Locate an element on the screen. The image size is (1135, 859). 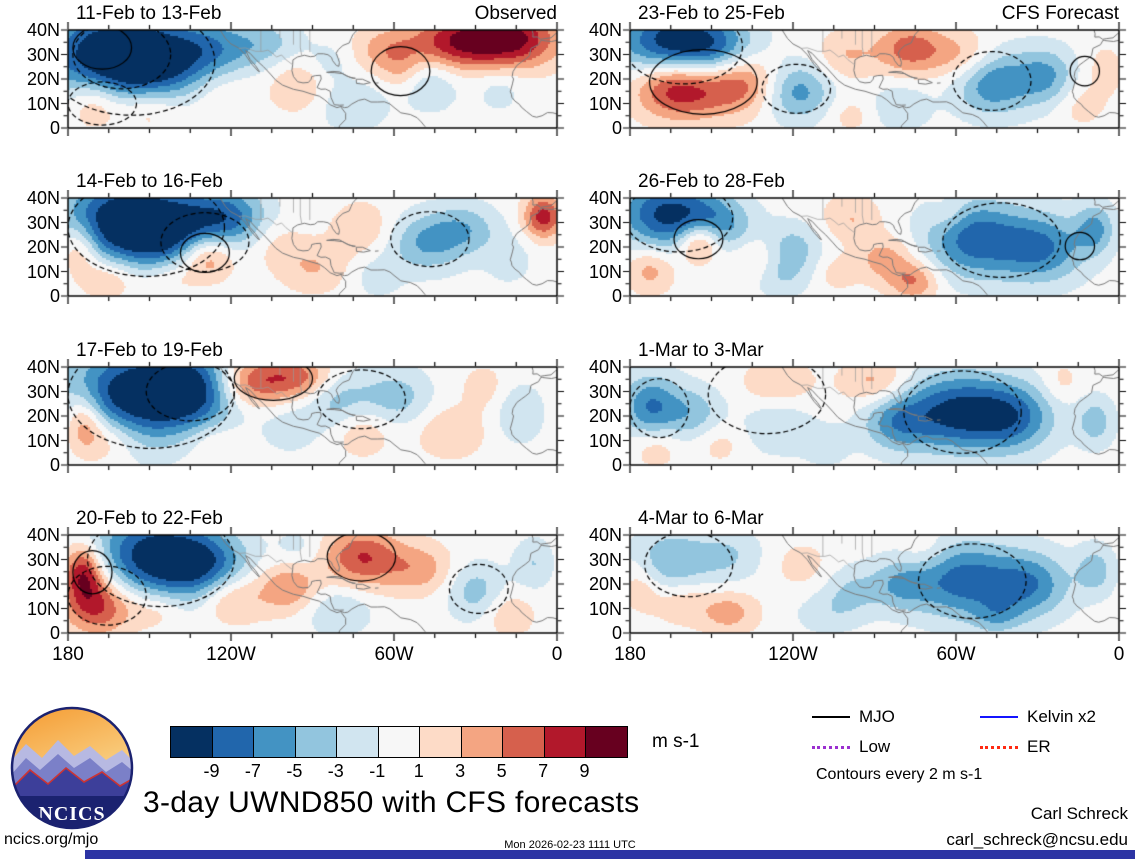
colorbar-unit-label: m s-1 is located at coordinates (676, 741).